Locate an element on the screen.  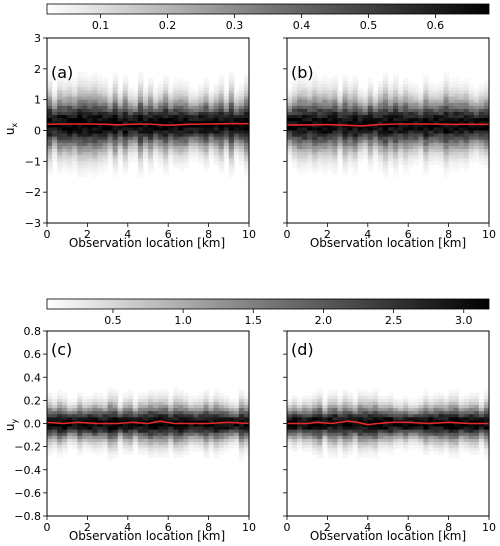
x-tick-label: 2 is located at coordinates (87, 527).